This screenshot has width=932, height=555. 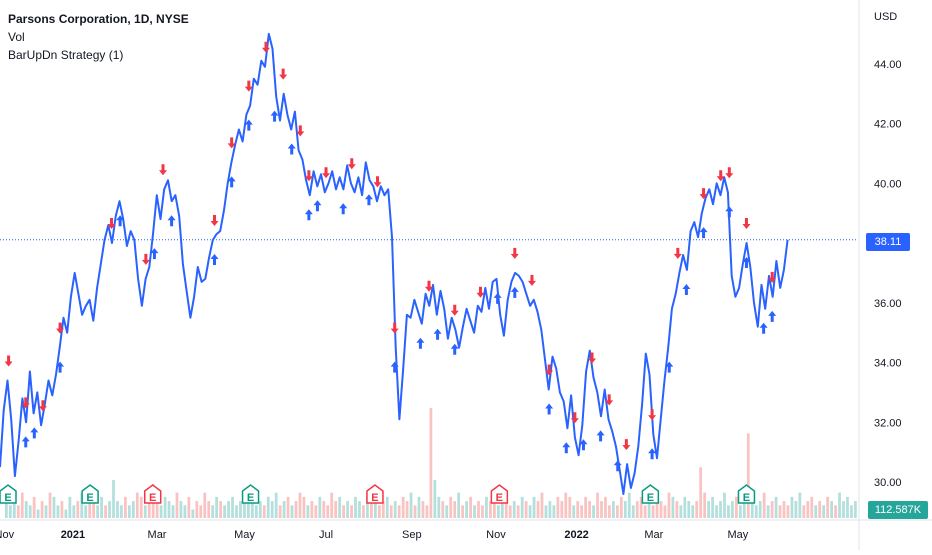 What do you see at coordinates (888, 423) in the screenshot?
I see `y-tick-label: 32.00` at bounding box center [888, 423].